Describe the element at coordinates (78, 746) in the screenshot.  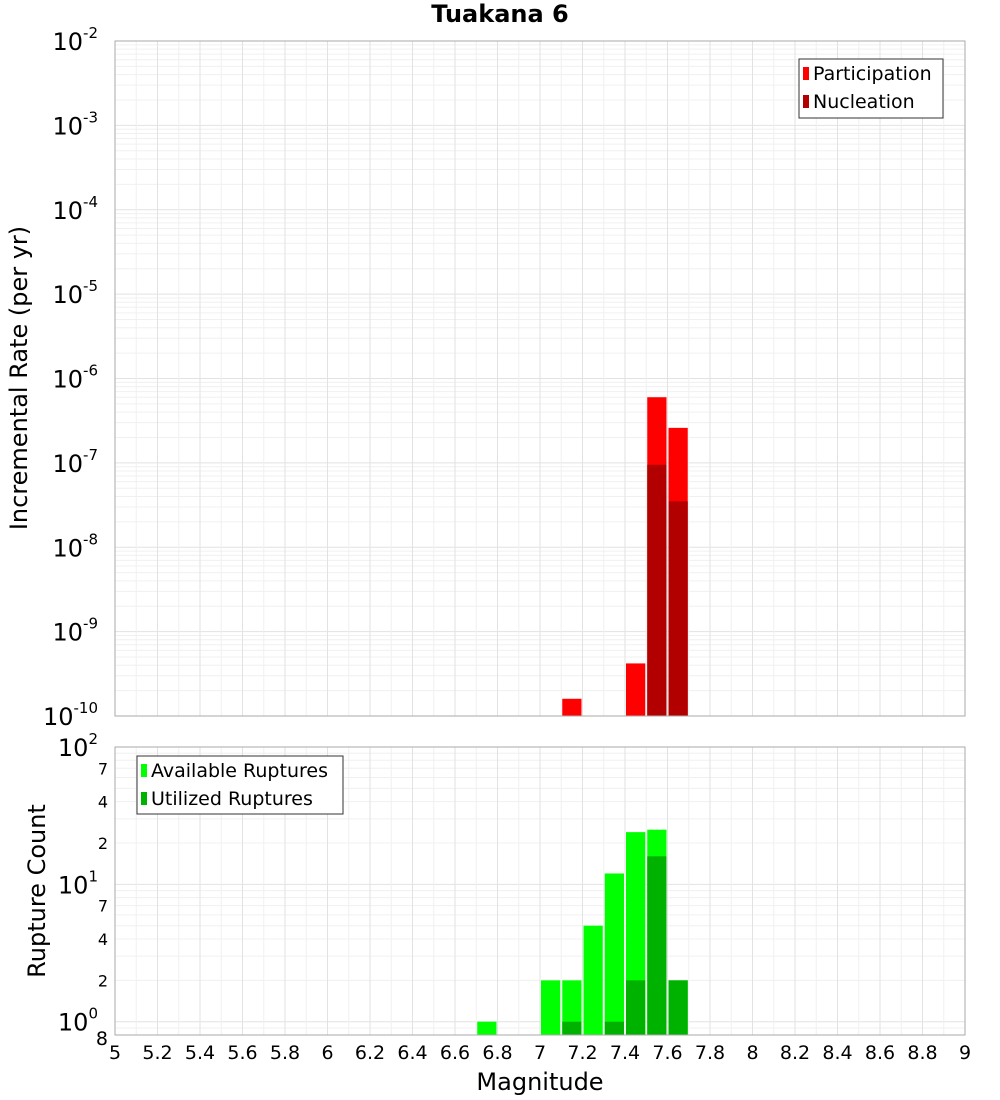
I see `count-y-tick-label: 10²` at that location.